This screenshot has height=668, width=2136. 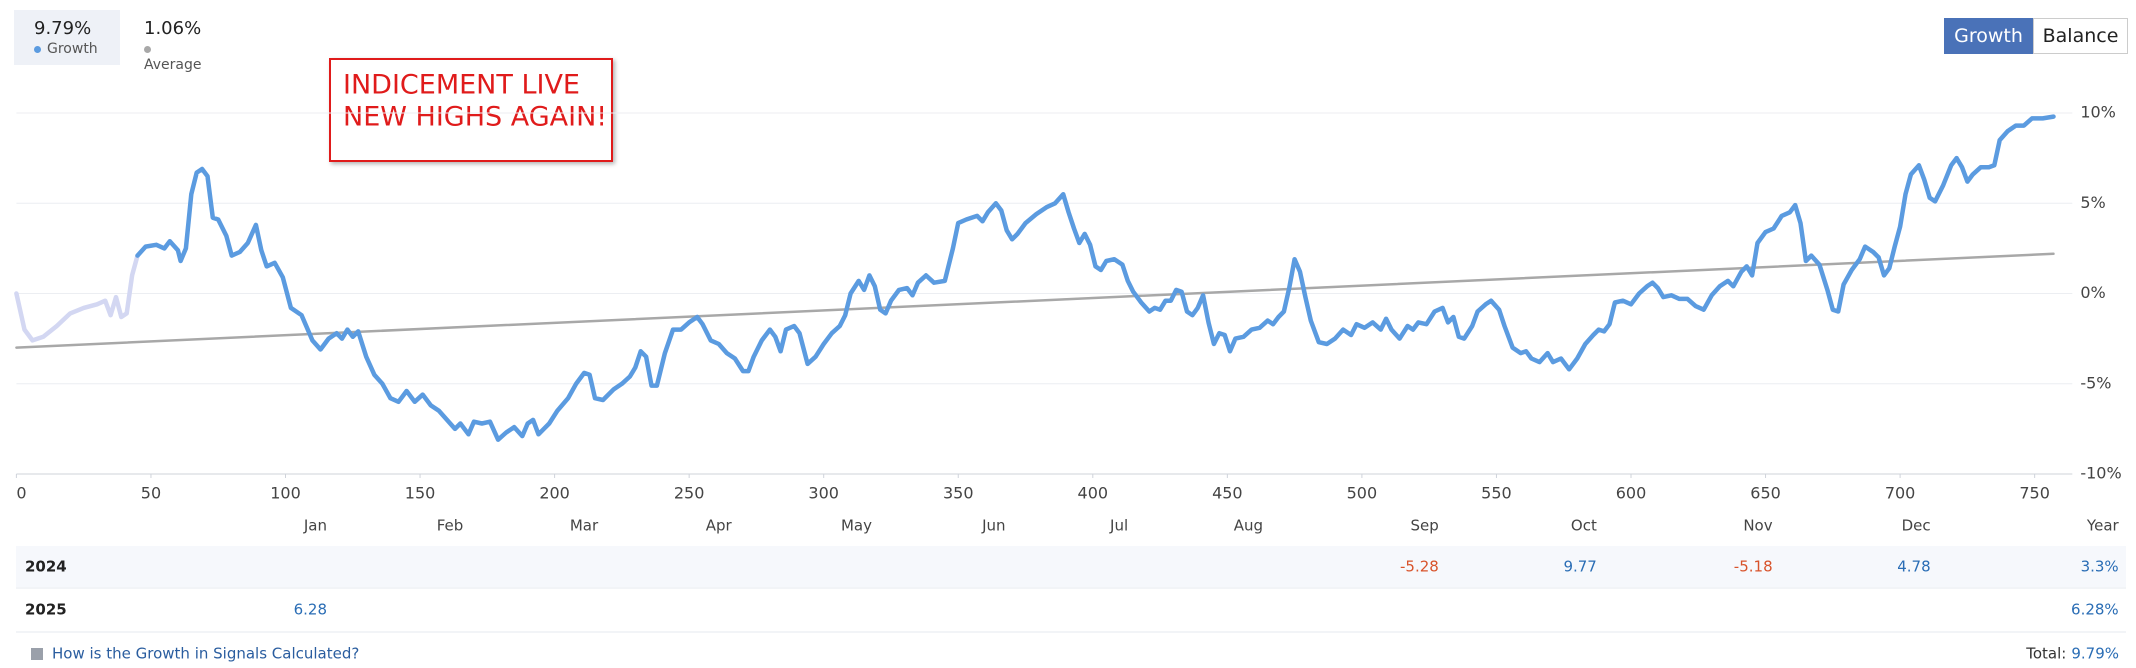 What do you see at coordinates (420, 493) in the screenshot?
I see `x-tick-label: 150` at bounding box center [420, 493].